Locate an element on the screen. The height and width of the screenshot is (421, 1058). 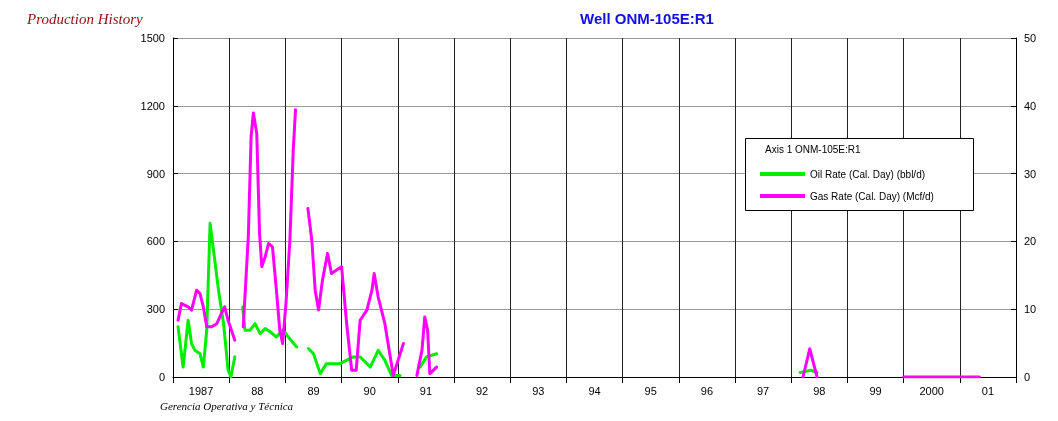
x-tick-label: 99 is located at coordinates (875, 390).